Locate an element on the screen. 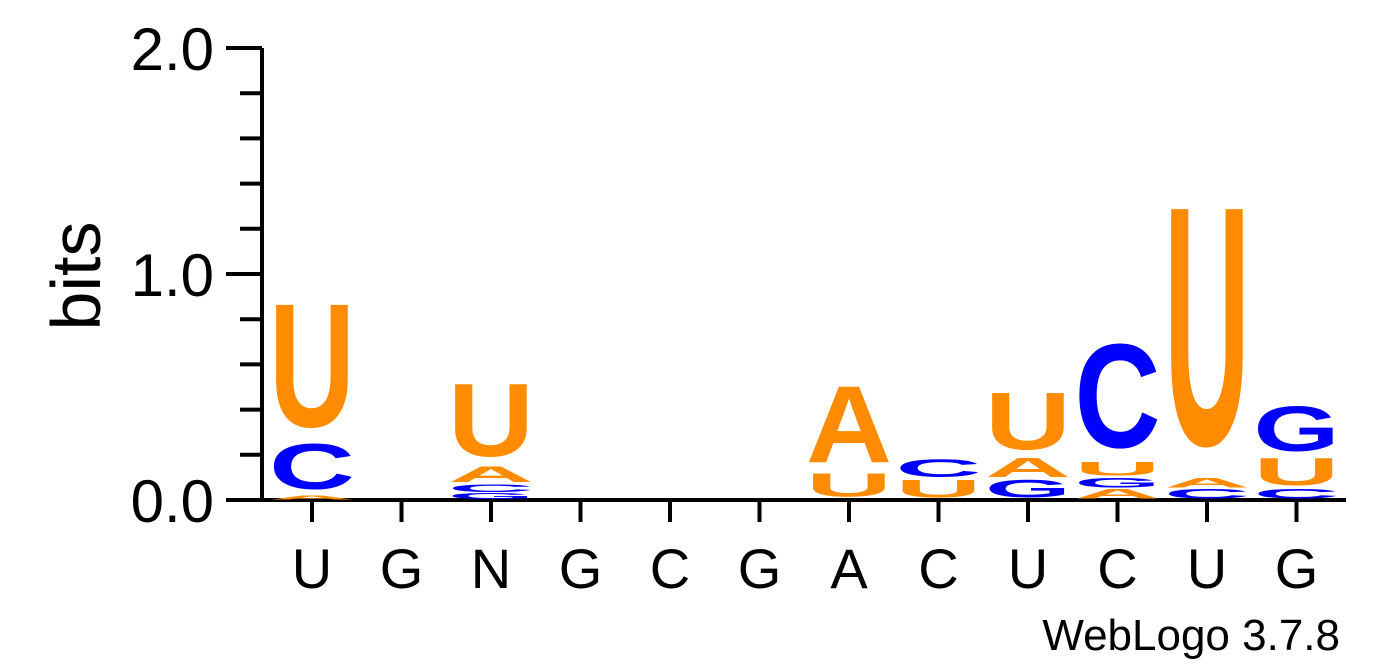  y-axis-label: bits is located at coordinates (76, 276).